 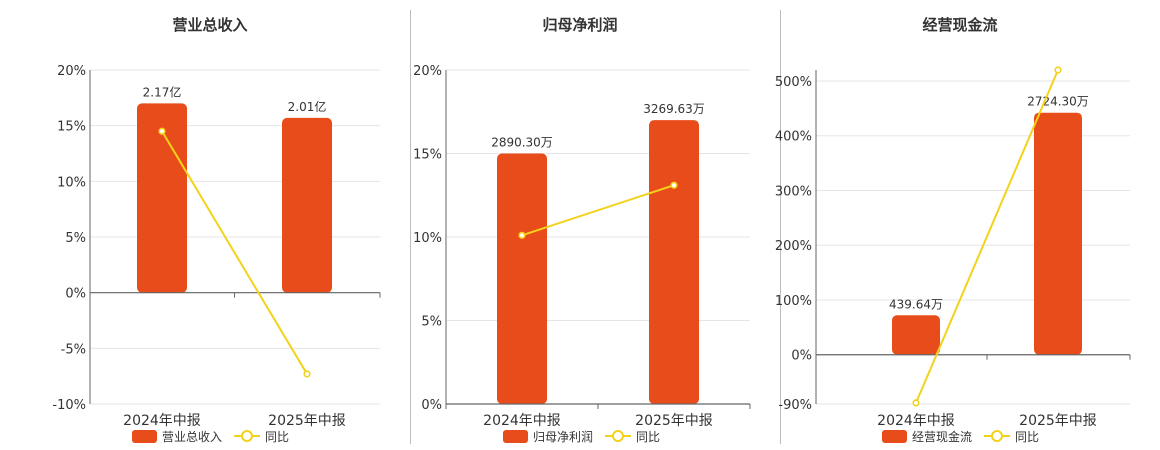 What do you see at coordinates (795, 405) in the screenshot?
I see `y-tick-label: -90%` at bounding box center [795, 405].